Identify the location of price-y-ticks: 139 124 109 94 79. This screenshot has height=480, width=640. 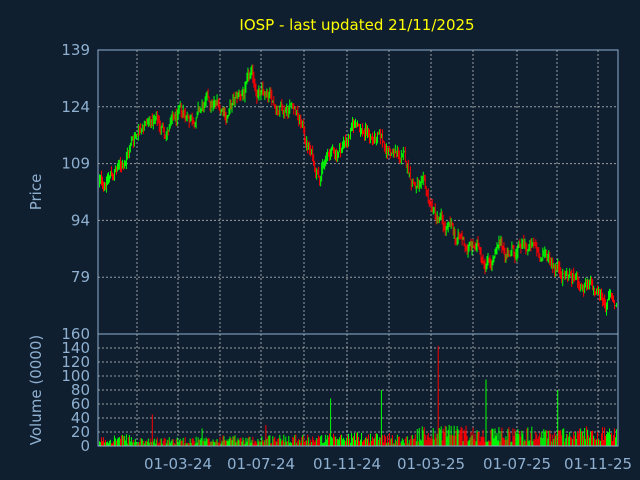
(75, 163).